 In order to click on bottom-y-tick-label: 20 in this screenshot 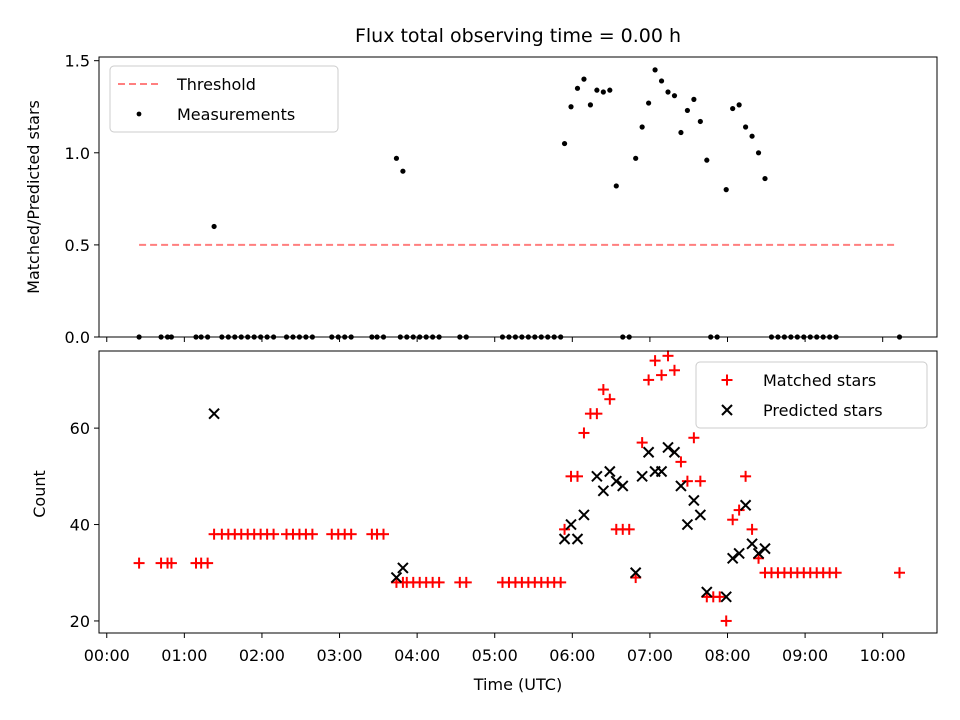, I will do `click(80, 621)`.